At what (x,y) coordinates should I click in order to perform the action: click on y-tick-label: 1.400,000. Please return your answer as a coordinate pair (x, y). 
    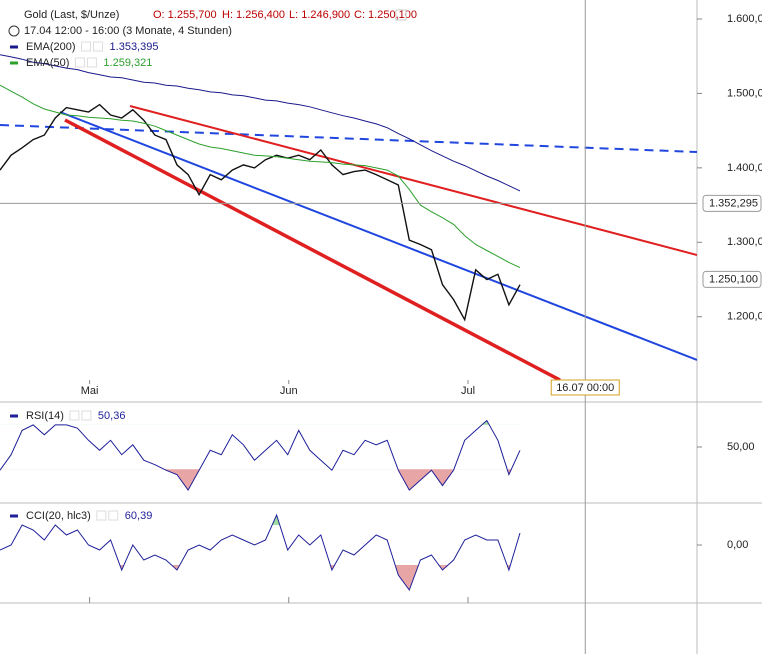
    Looking at the image, I should click on (744, 168).